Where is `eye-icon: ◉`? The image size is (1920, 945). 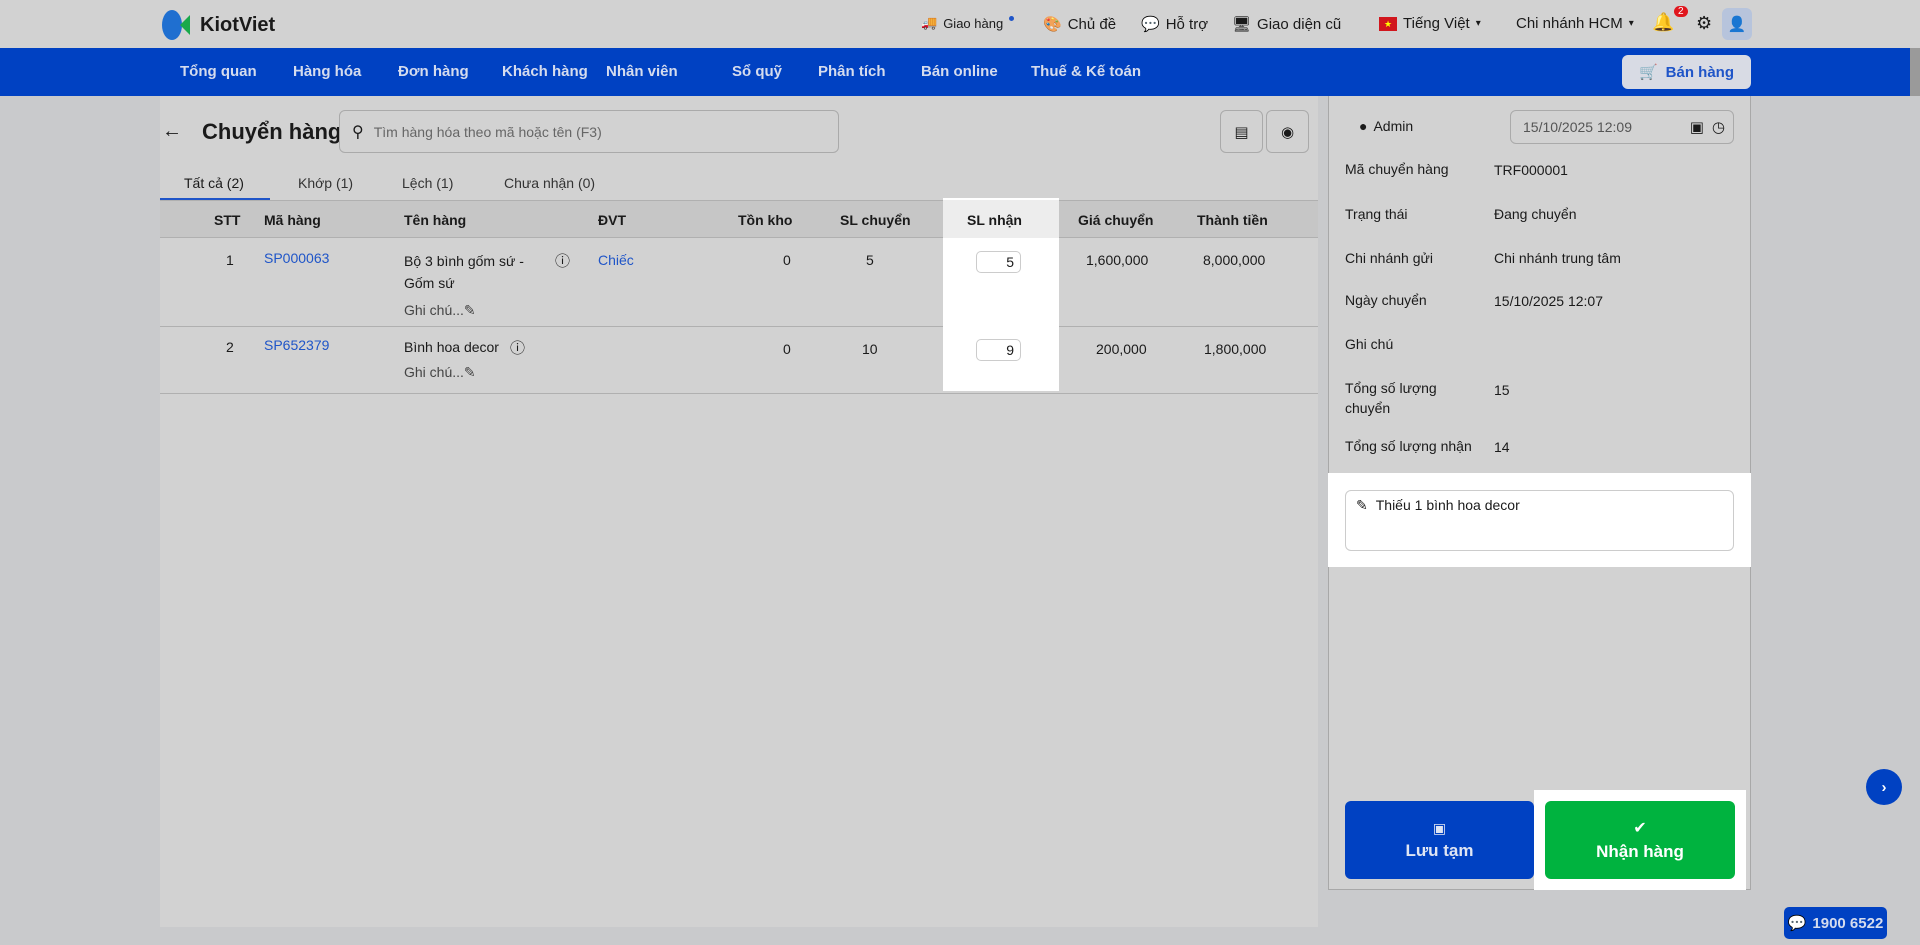
eye-icon: ◉ is located at coordinates (1287, 132).